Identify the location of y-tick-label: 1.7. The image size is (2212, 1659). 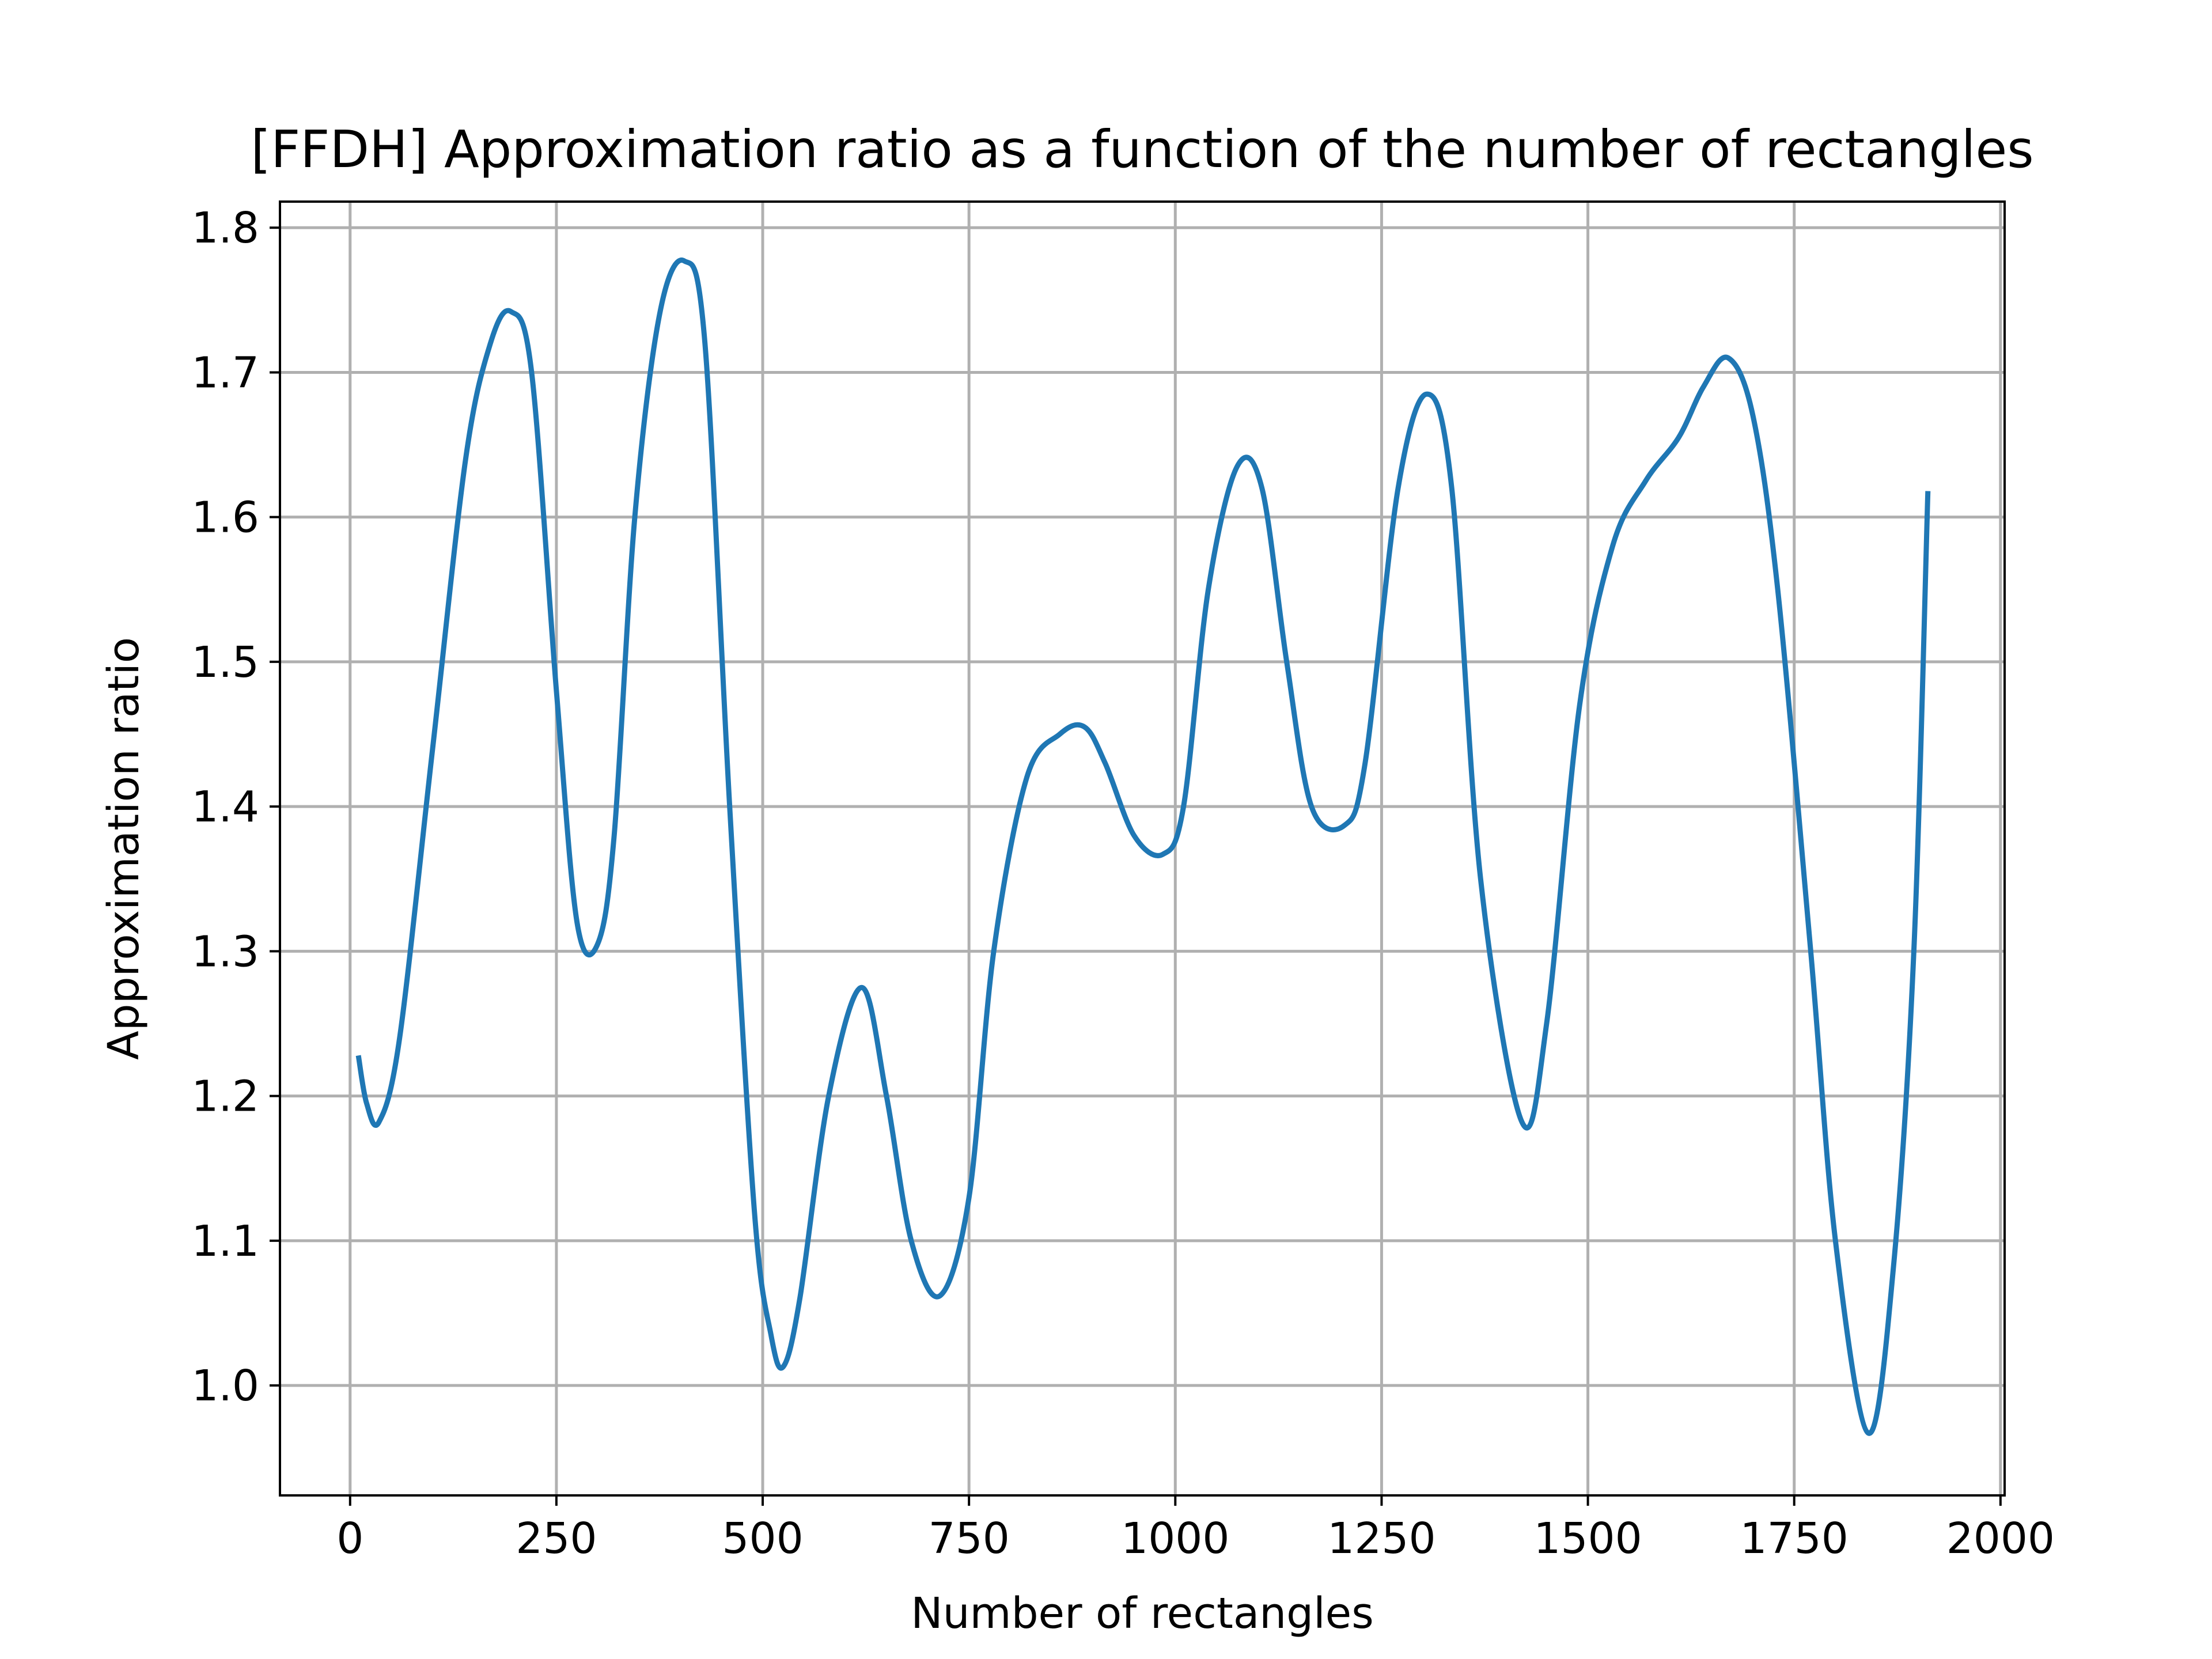
(225, 372).